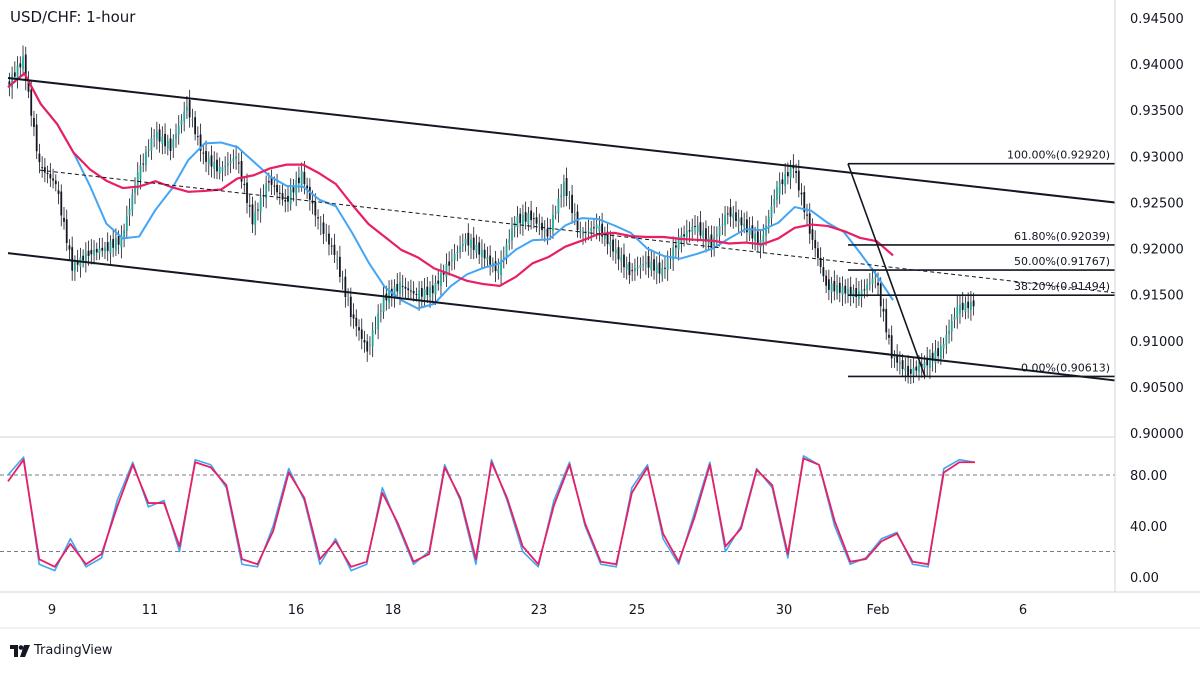 This screenshot has height=675, width=1200. Describe the element at coordinates (1157, 111) in the screenshot. I see `price-tick-label: 0.93500` at that location.